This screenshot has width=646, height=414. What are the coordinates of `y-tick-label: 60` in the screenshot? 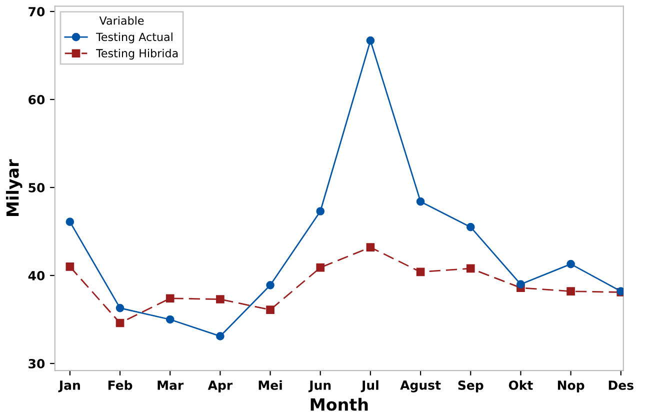 It's located at (36, 99).